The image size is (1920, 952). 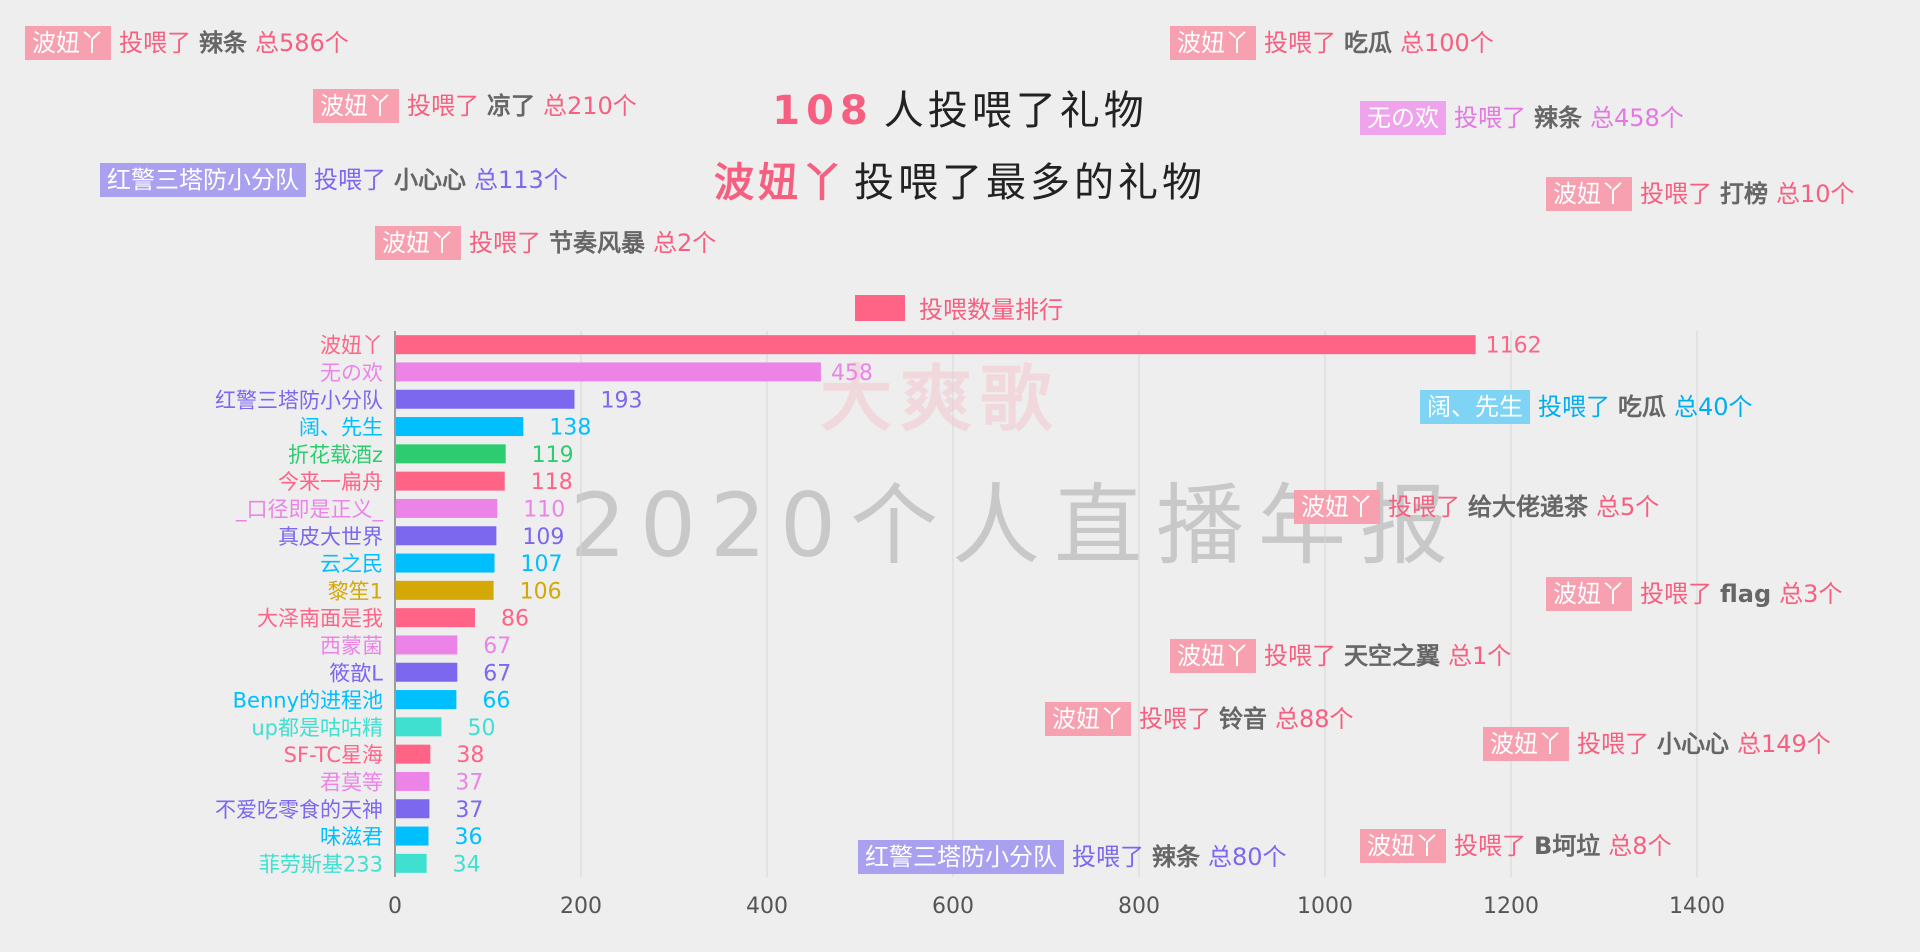 What do you see at coordinates (1637, 118) in the screenshot?
I see `gift-bubble-total: 总458个` at bounding box center [1637, 118].